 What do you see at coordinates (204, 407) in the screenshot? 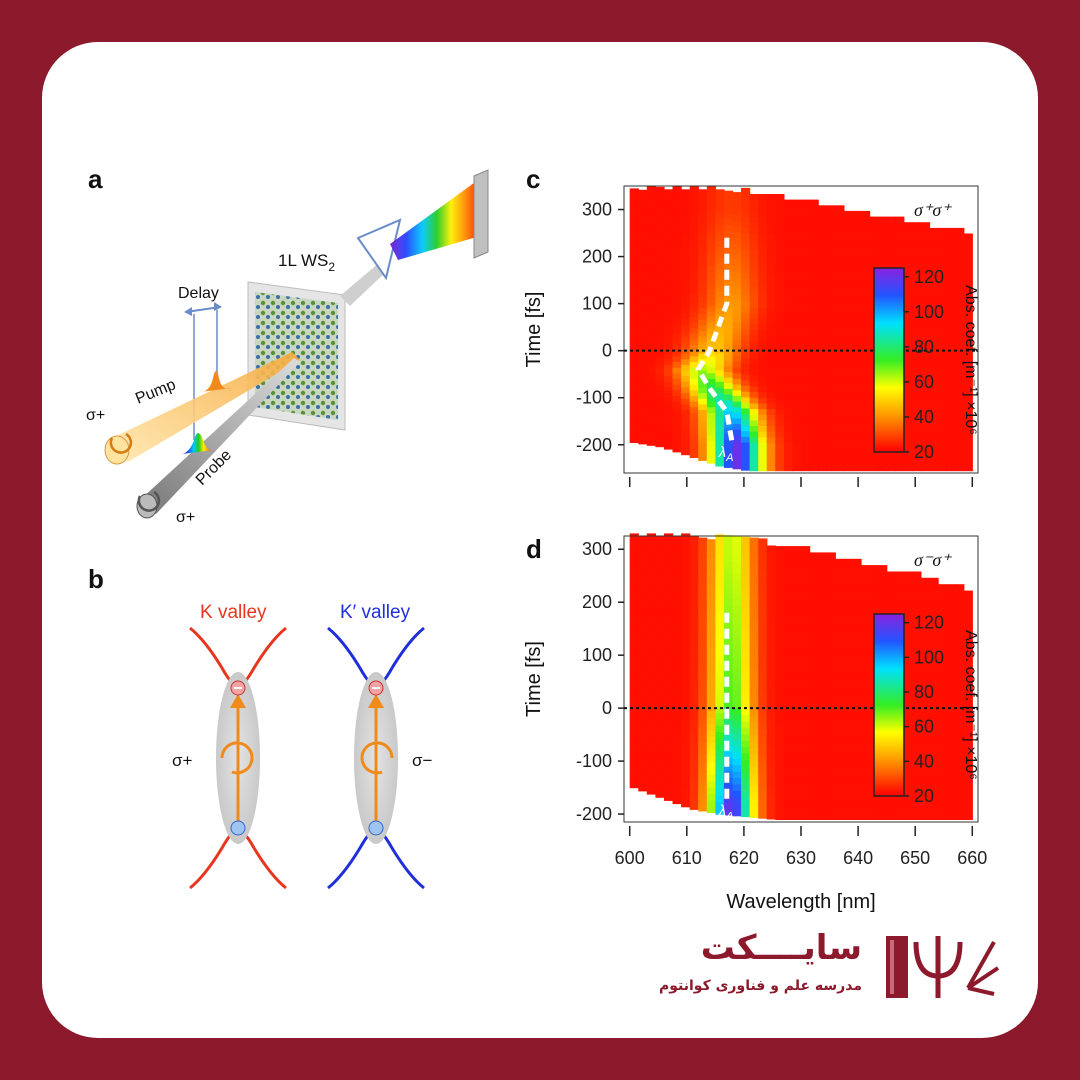
I see `pump-beam` at bounding box center [204, 407].